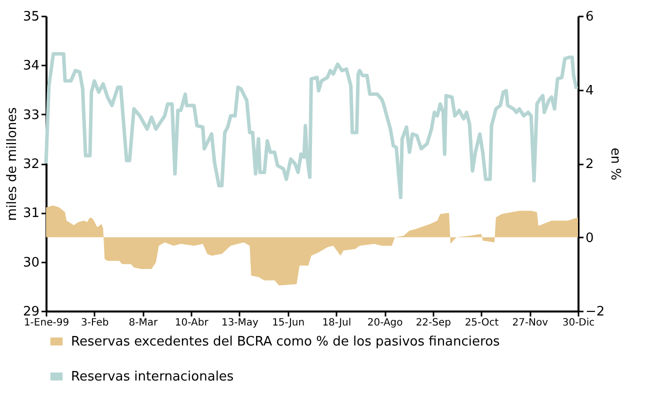  What do you see at coordinates (12, 163) in the screenshot?
I see `y-axis-title: miles de millones` at bounding box center [12, 163].